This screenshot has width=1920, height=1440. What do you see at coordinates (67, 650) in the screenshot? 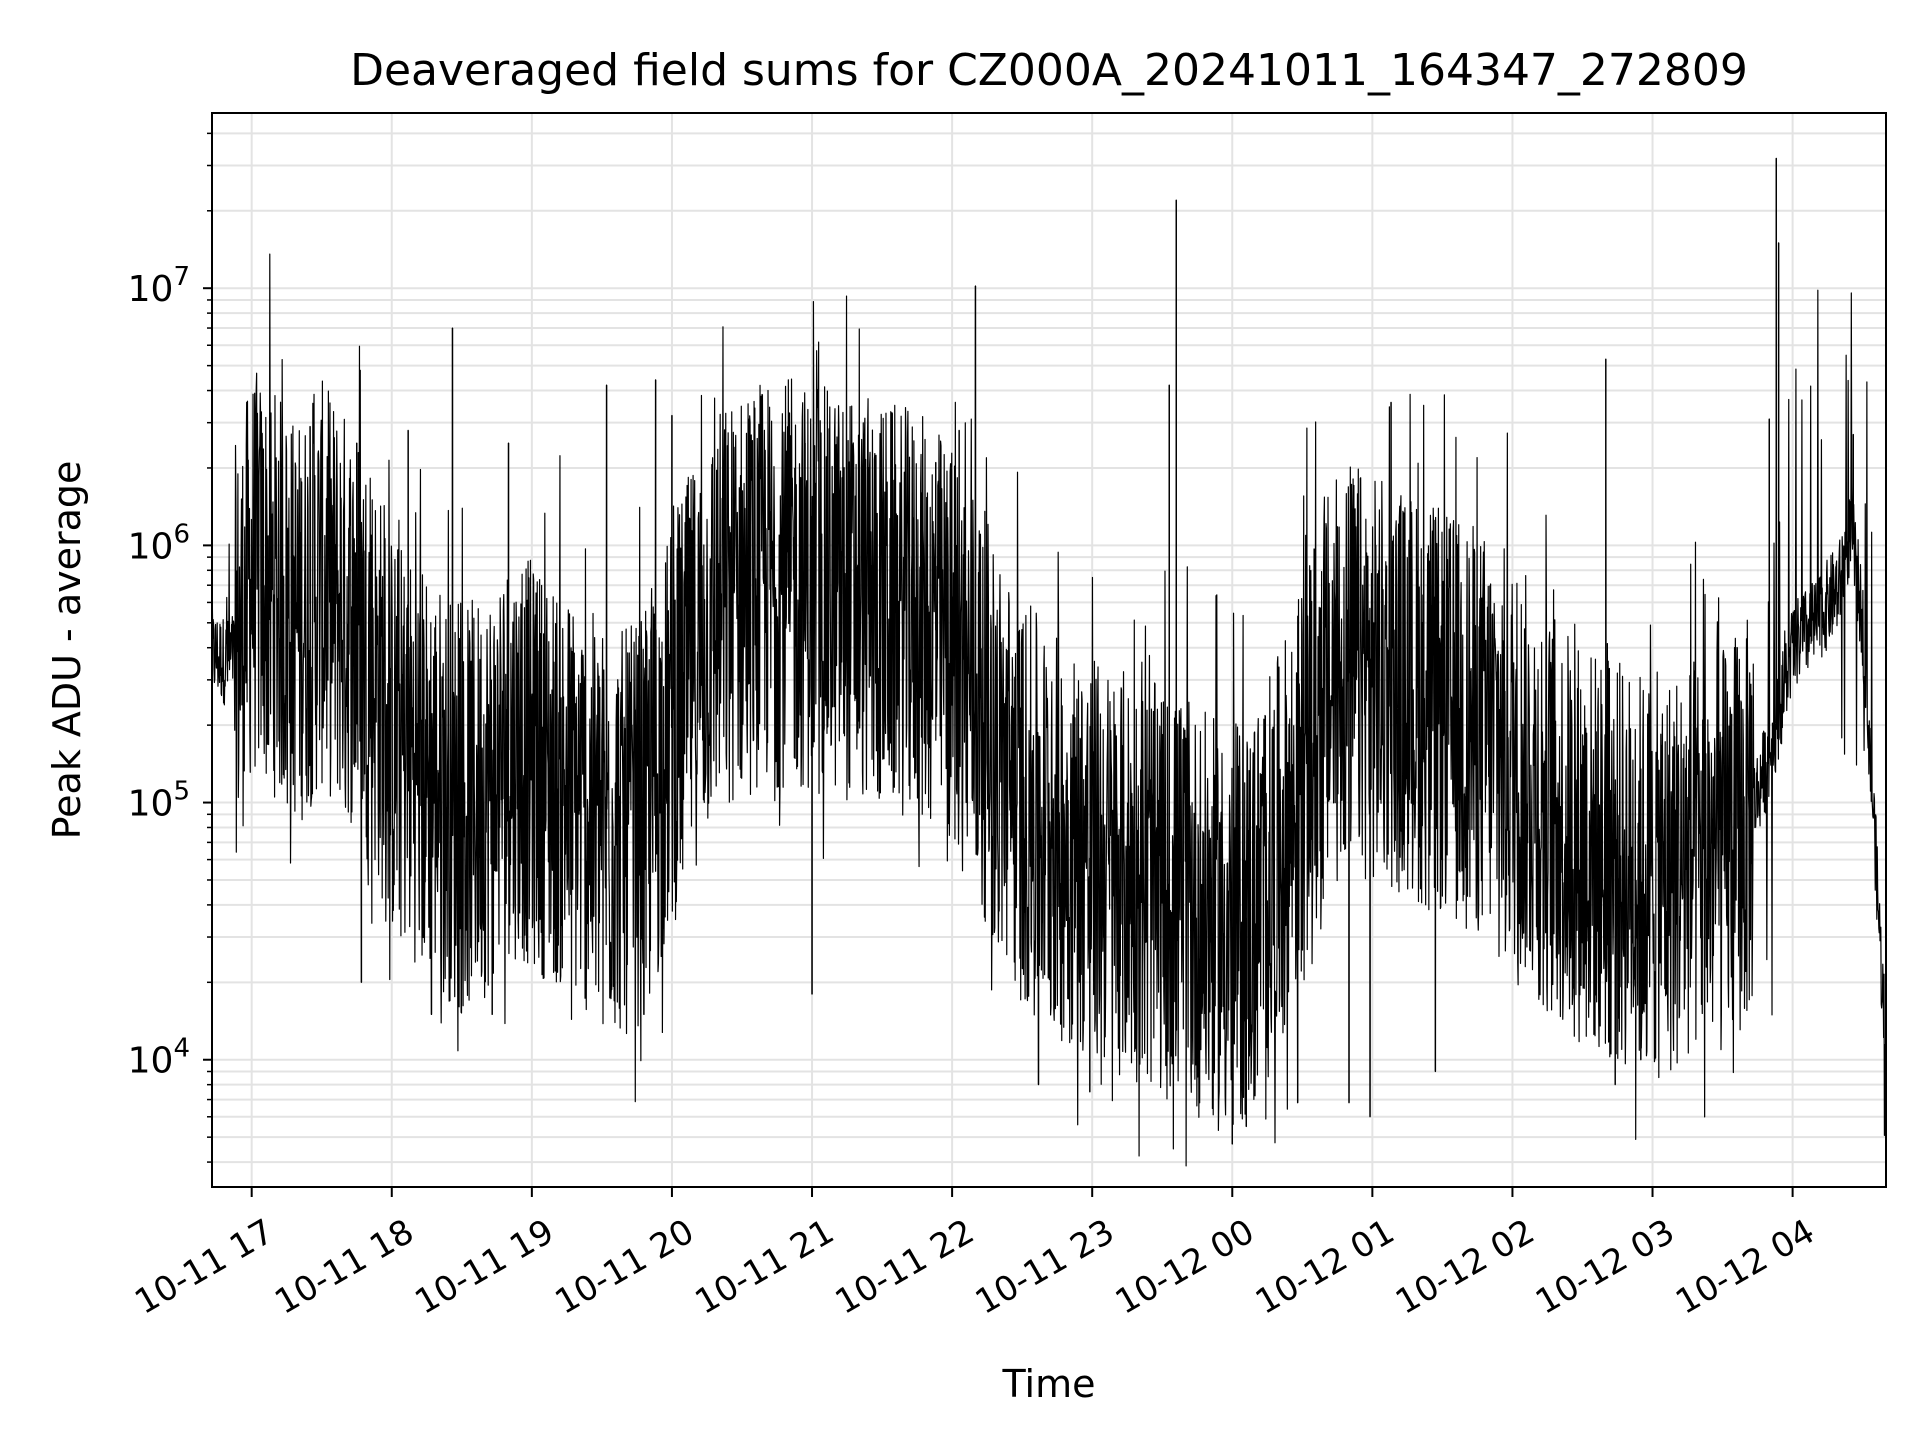
I see `y-axis-label: Peak ADU - average` at bounding box center [67, 650].